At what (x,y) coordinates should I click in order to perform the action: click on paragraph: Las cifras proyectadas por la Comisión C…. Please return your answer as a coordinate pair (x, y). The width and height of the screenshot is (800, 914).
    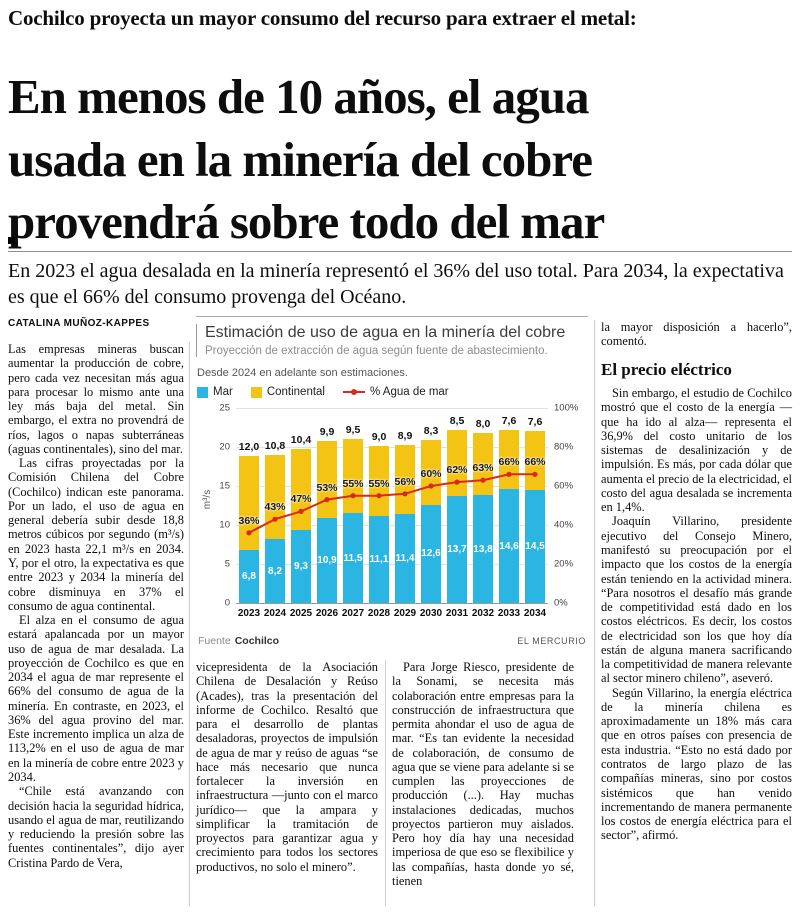
    Looking at the image, I should click on (96, 534).